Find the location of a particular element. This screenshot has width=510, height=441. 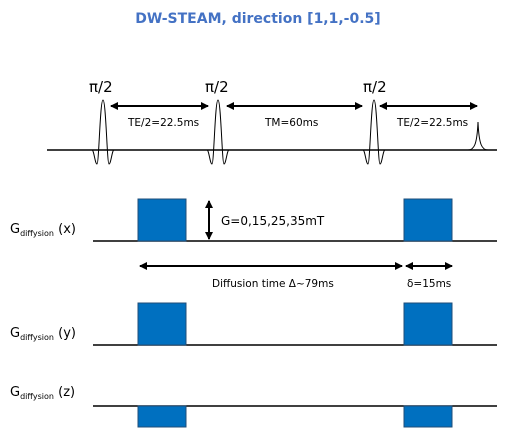

delta-label: δ=15ms is located at coordinates (429, 284).